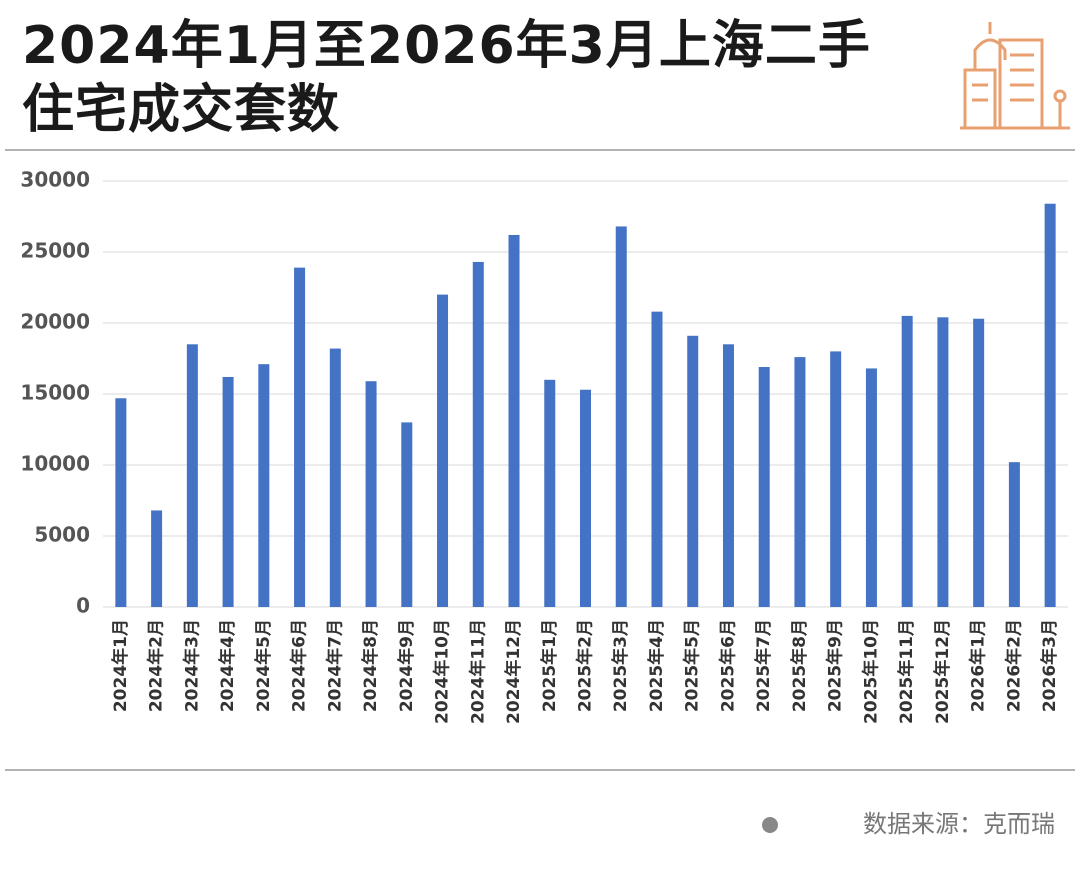 The height and width of the screenshot is (880, 1080). What do you see at coordinates (477, 671) in the screenshot?
I see `x-tick-label: 2024年11月` at bounding box center [477, 671].